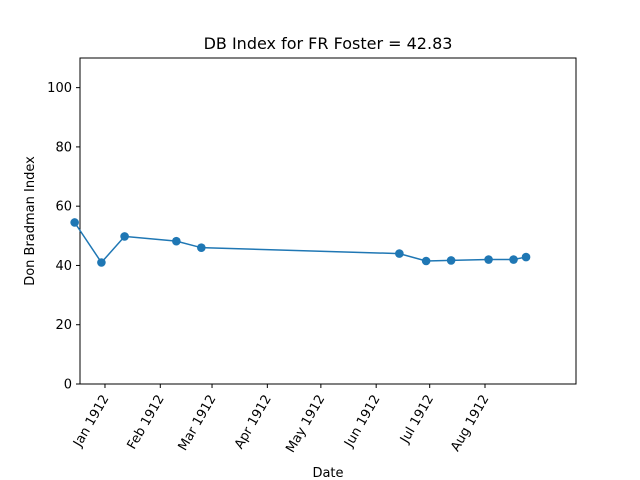 The image size is (640, 480). Describe the element at coordinates (63, 266) in the screenshot. I see `y-tick-label: 40` at that location.